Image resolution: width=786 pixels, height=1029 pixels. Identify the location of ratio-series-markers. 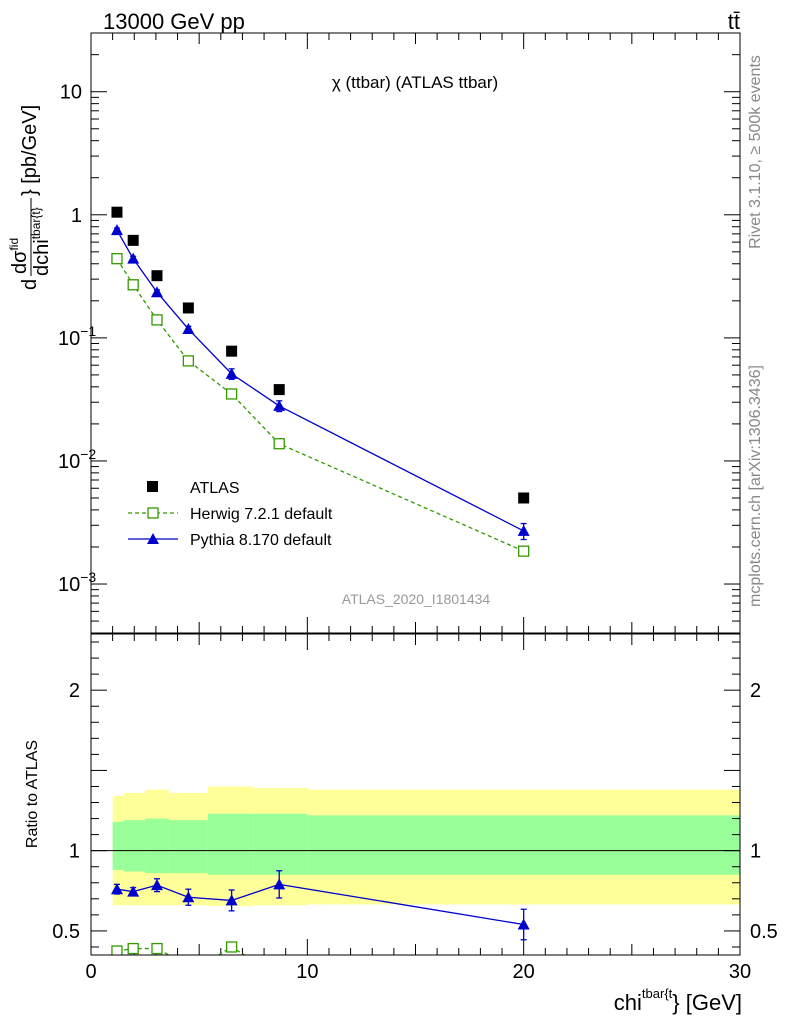
(320, 912).